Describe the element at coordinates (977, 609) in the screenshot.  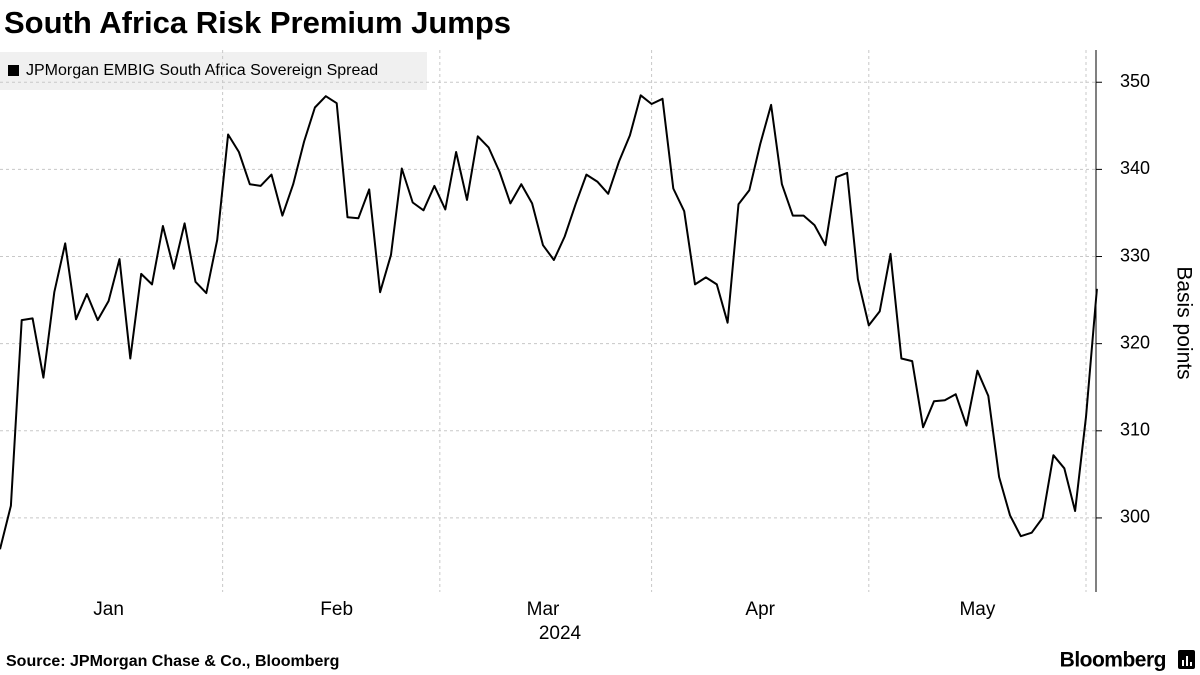
I see `x-tick-label: May` at that location.